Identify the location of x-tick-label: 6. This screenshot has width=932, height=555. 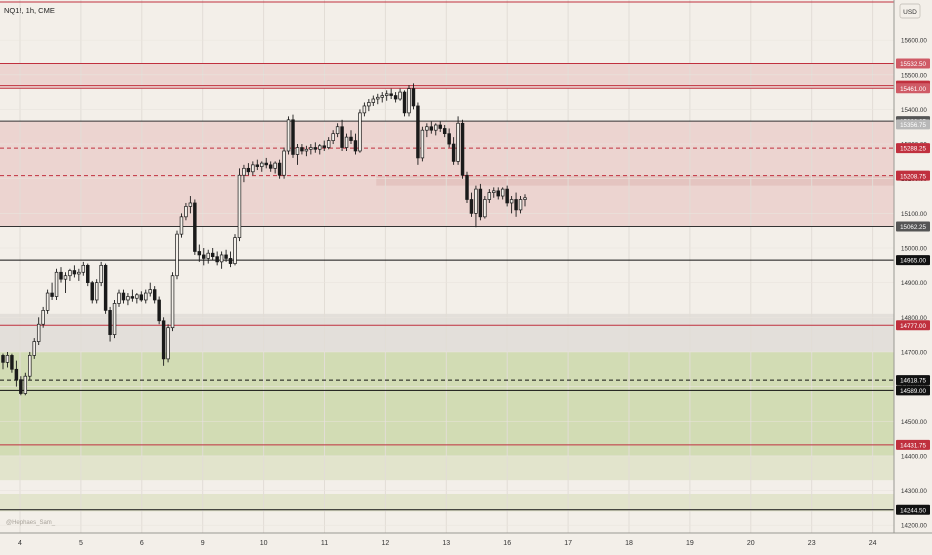
(142, 543).